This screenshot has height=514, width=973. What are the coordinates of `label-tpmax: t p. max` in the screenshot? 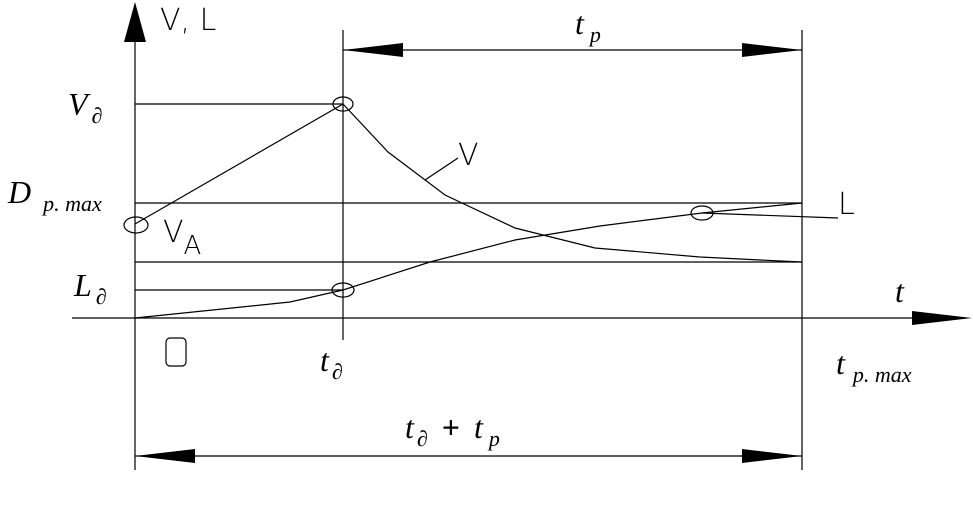 It's located at (874, 366).